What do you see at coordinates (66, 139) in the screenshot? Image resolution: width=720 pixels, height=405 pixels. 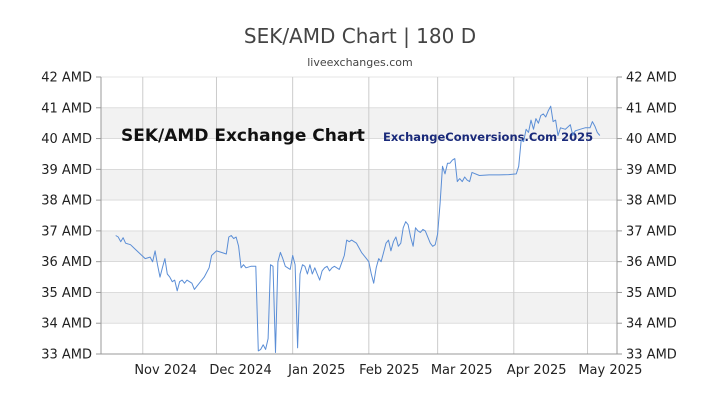 I see `y-tick-label-left: 40 AMD` at bounding box center [66, 139].